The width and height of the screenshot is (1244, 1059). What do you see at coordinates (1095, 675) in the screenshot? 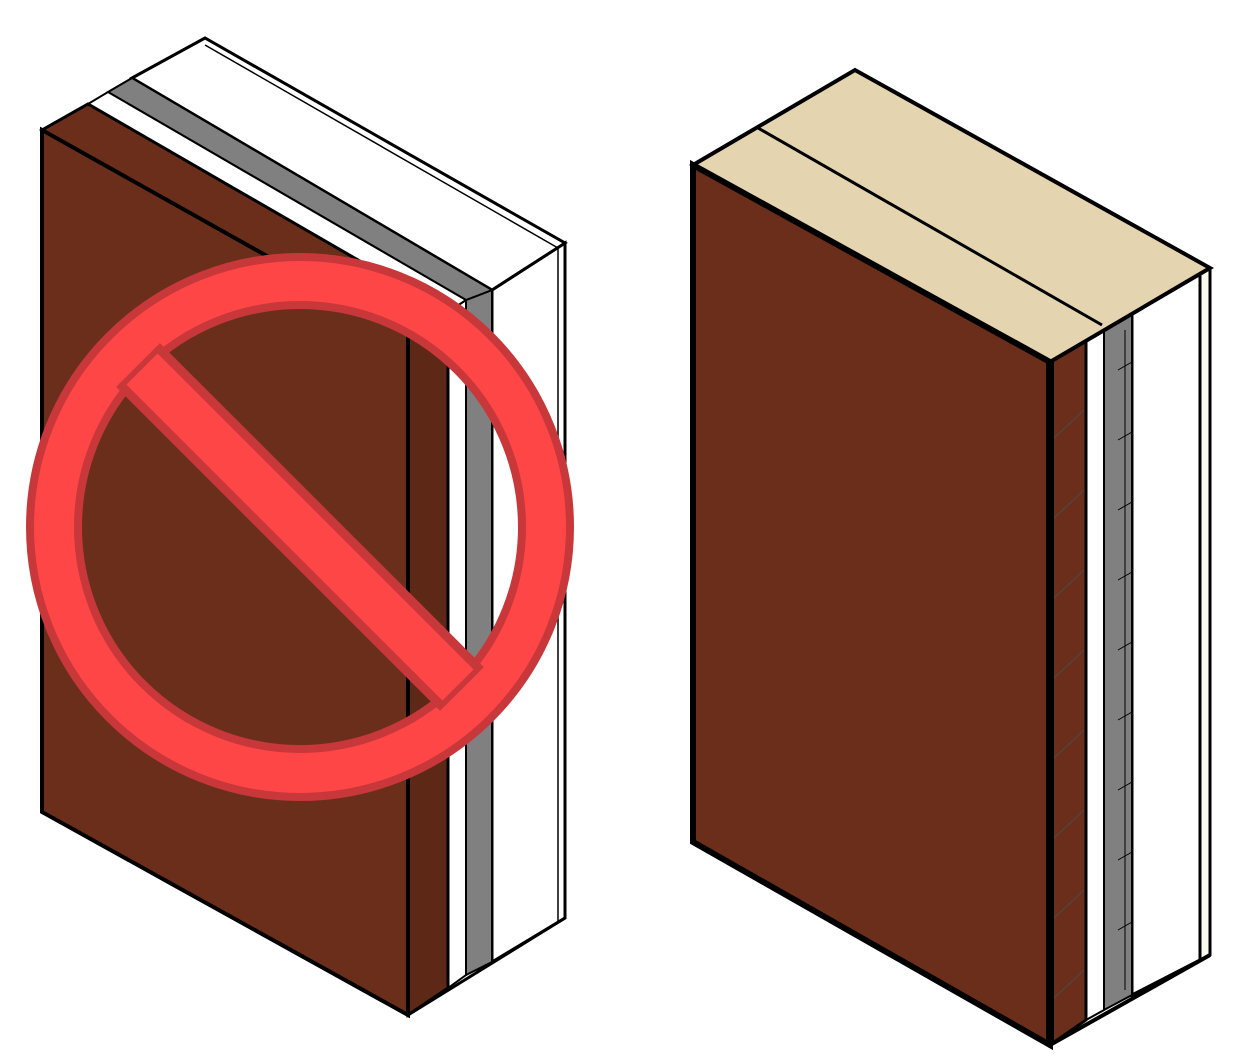
I see `right-insulation-side` at bounding box center [1095, 675].